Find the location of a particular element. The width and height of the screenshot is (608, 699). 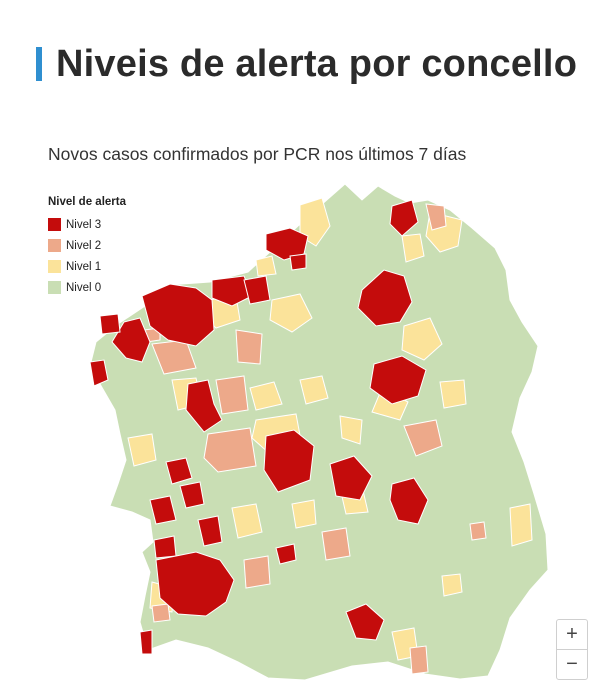

legend-label: Nivel 0 is located at coordinates (84, 287).